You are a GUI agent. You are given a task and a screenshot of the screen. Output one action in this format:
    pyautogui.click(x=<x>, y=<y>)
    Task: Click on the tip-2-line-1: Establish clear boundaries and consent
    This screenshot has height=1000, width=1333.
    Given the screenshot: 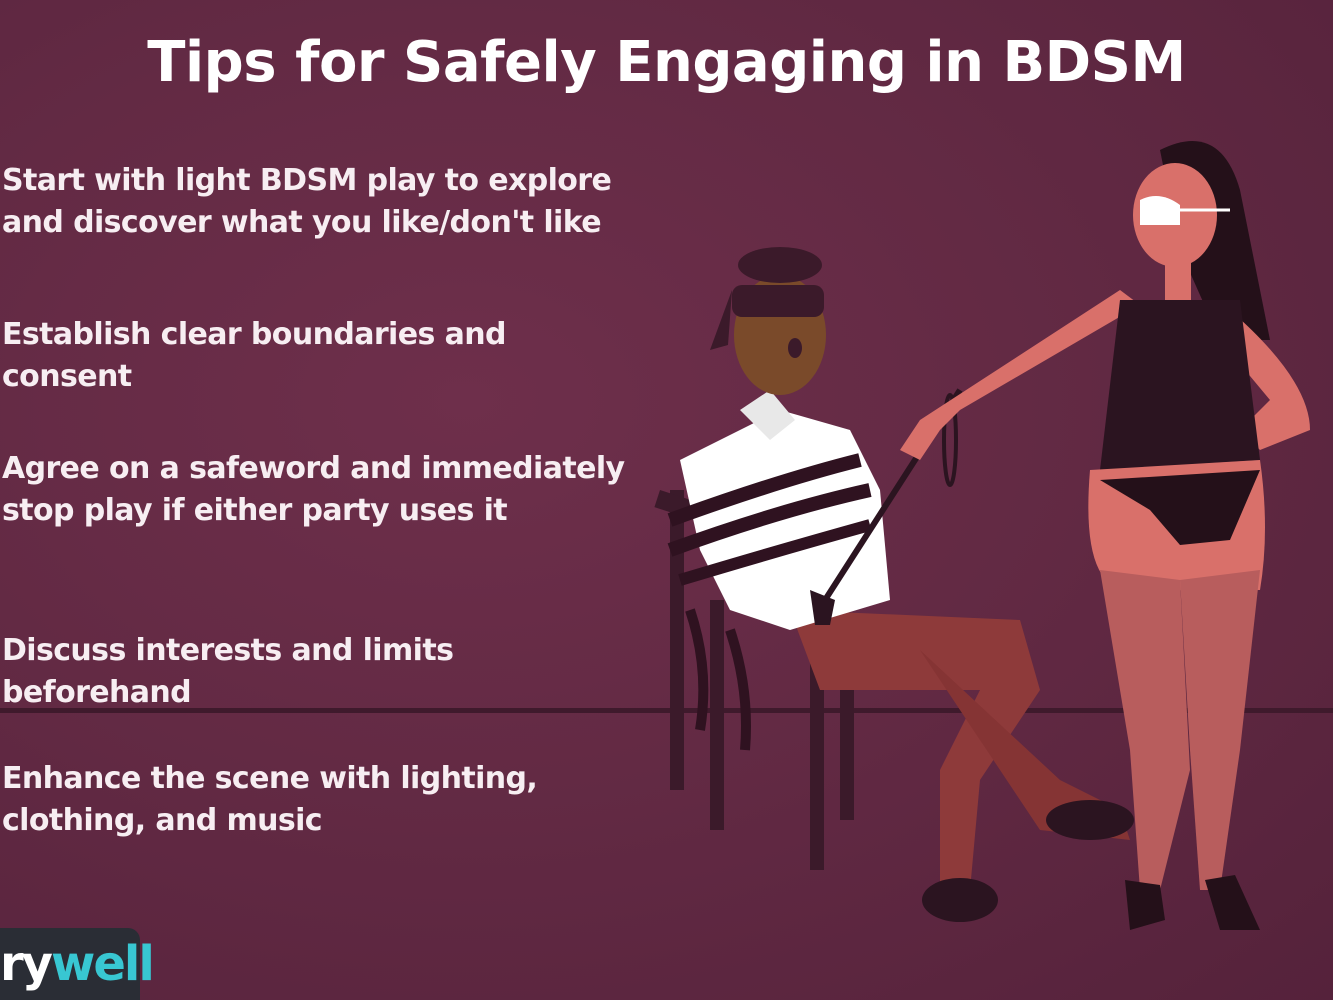 What is the action you would take?
    pyautogui.click(x=254, y=355)
    